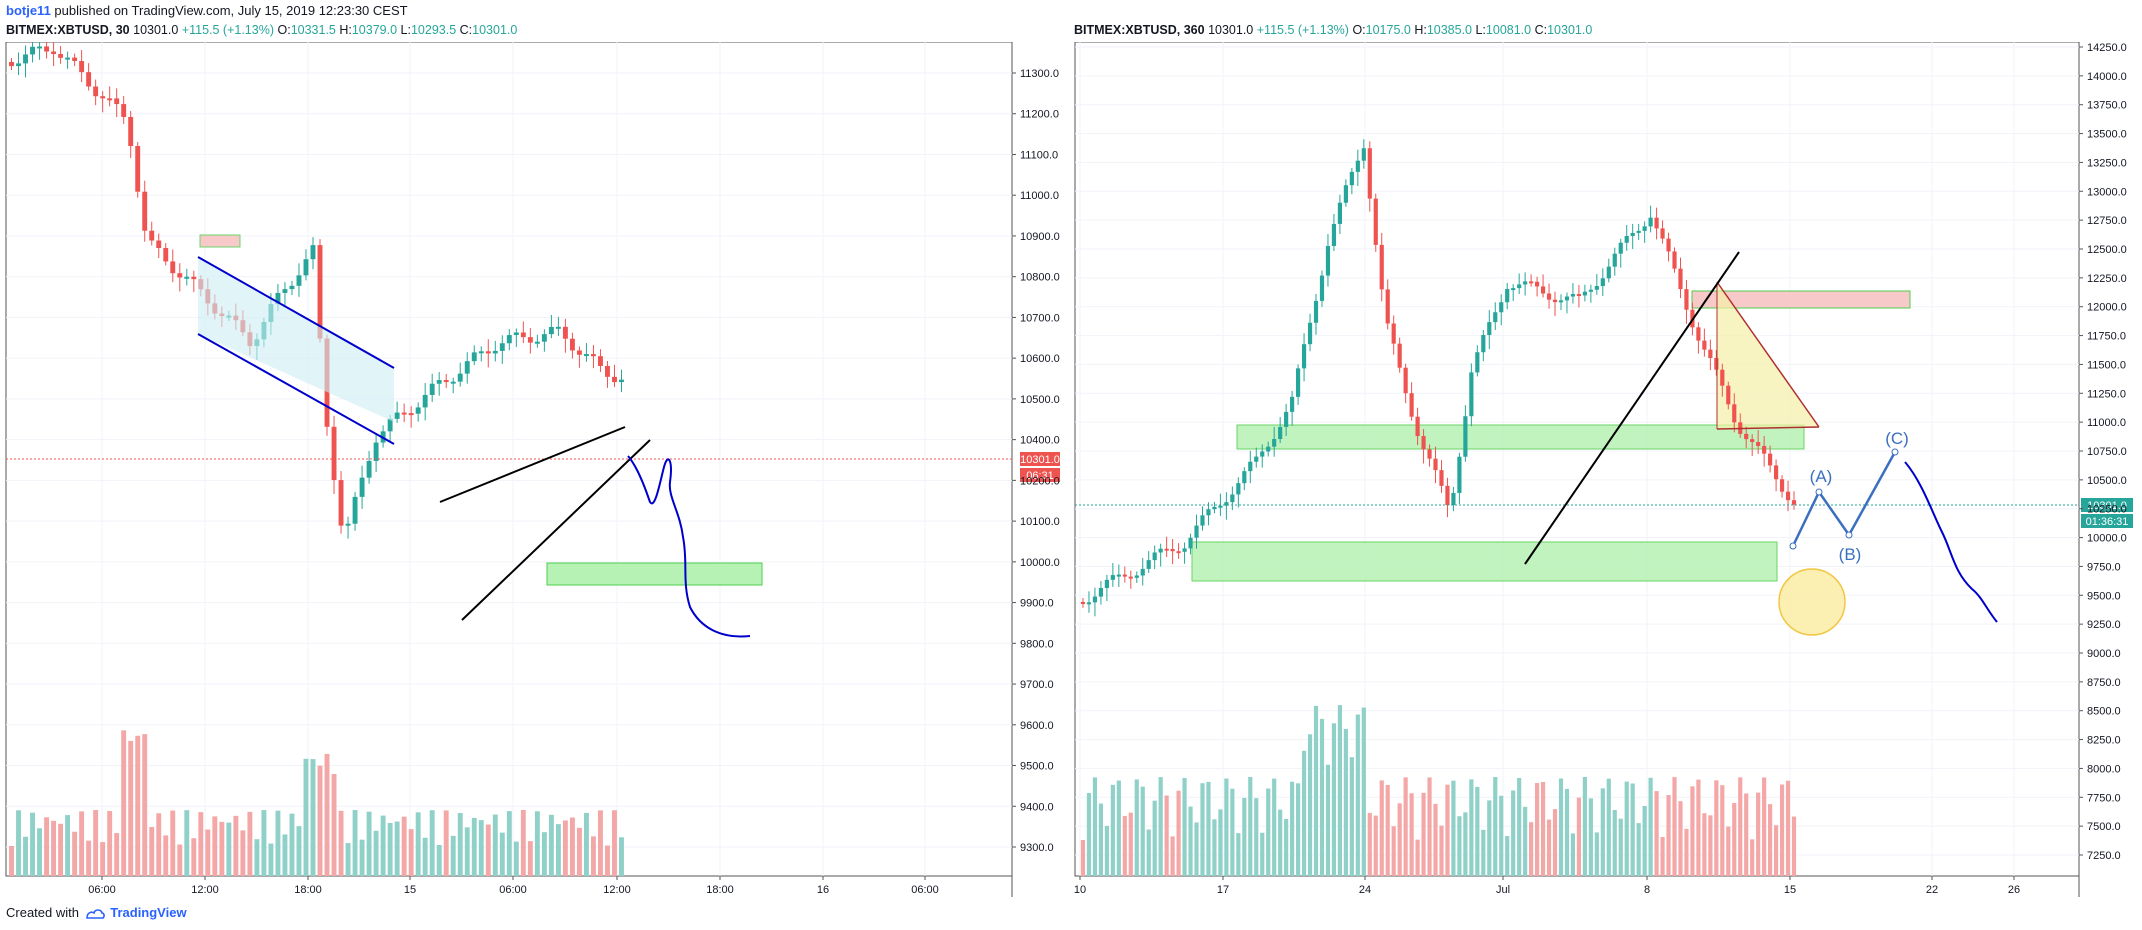  What do you see at coordinates (1895, 452) in the screenshot?
I see `right-abc-point-c` at bounding box center [1895, 452].